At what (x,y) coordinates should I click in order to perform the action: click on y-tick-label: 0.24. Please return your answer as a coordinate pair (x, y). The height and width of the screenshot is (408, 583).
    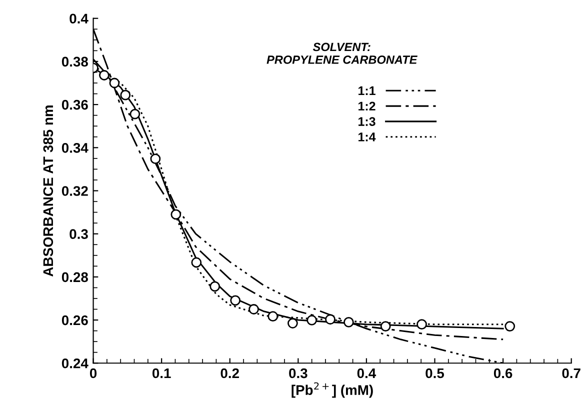
    Looking at the image, I should click on (75, 363).